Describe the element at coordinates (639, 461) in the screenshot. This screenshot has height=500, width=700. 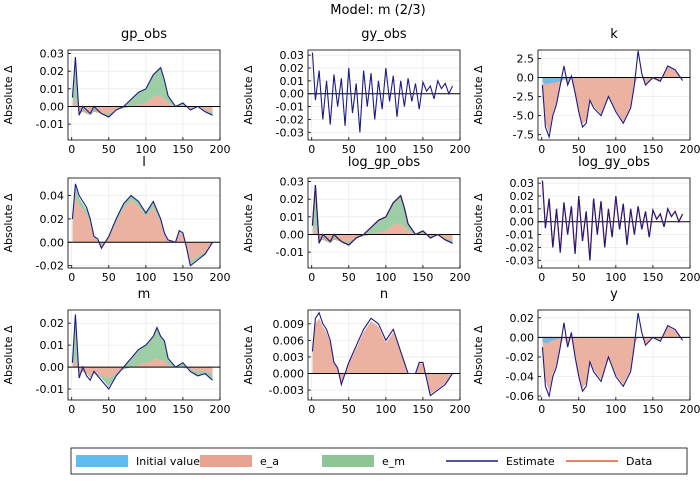
I see `legend-label: Data` at that location.